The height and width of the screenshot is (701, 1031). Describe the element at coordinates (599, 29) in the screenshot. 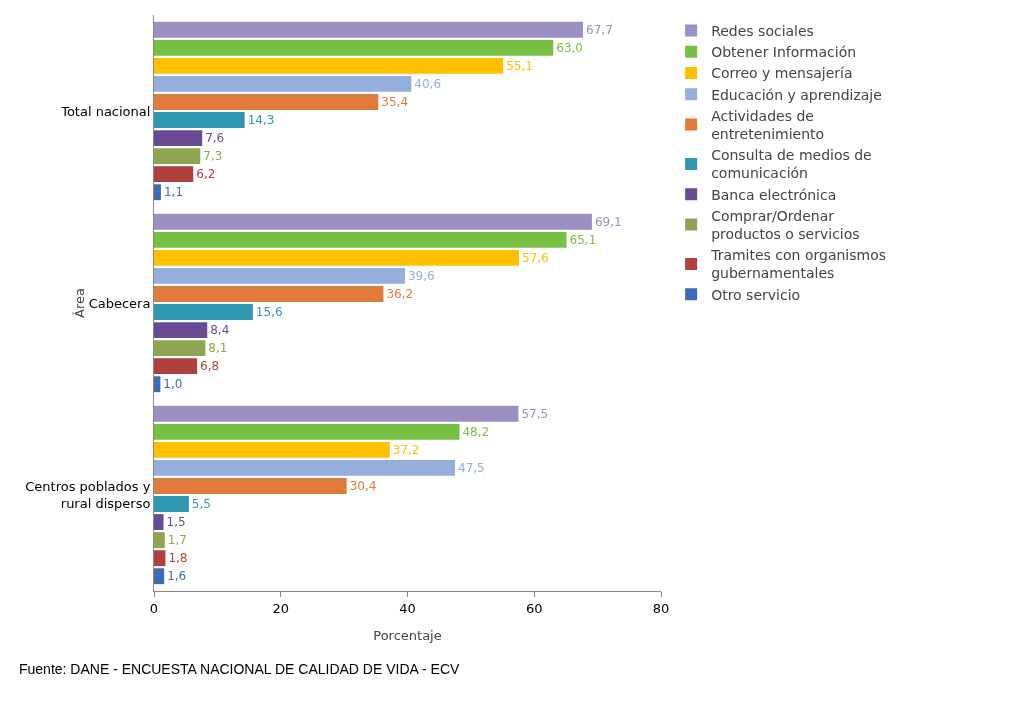

I see `data-label: 67,7` at that location.